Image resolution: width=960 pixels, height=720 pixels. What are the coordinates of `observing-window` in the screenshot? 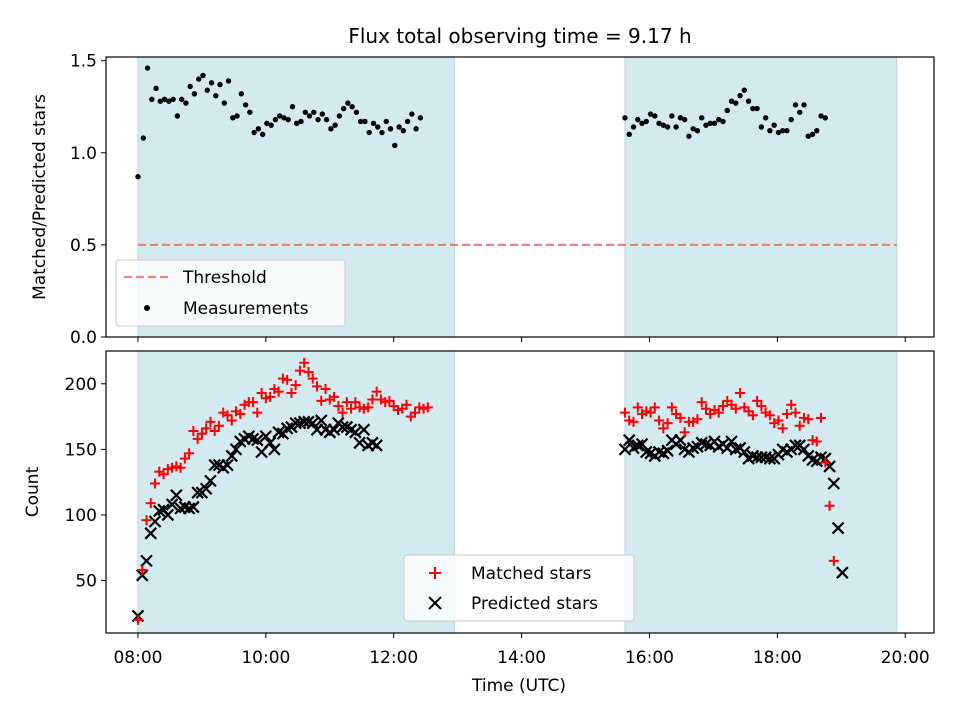 It's located at (296, 492).